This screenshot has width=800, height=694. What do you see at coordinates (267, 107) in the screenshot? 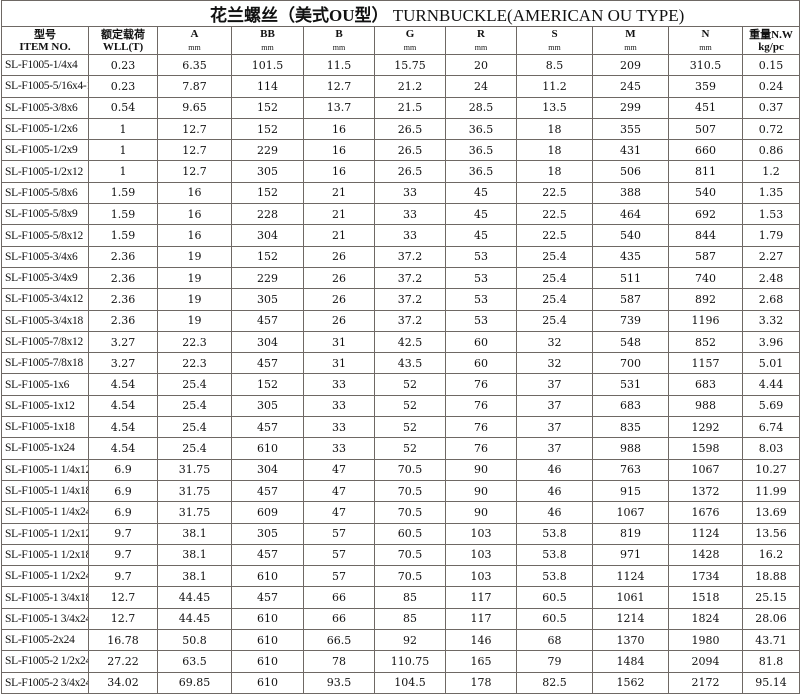
I see `value-cell: 152` at bounding box center [267, 107].